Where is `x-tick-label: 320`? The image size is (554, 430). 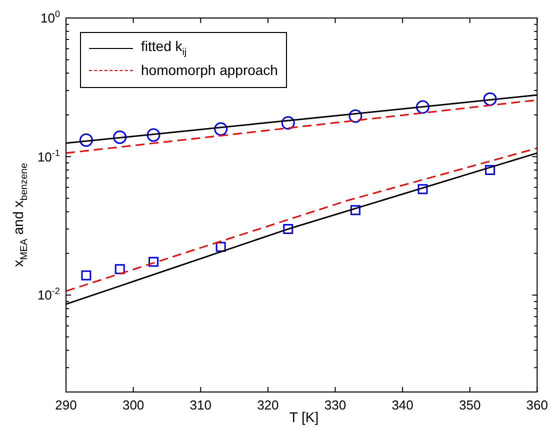 x-tick-label: 320 is located at coordinates (268, 404).